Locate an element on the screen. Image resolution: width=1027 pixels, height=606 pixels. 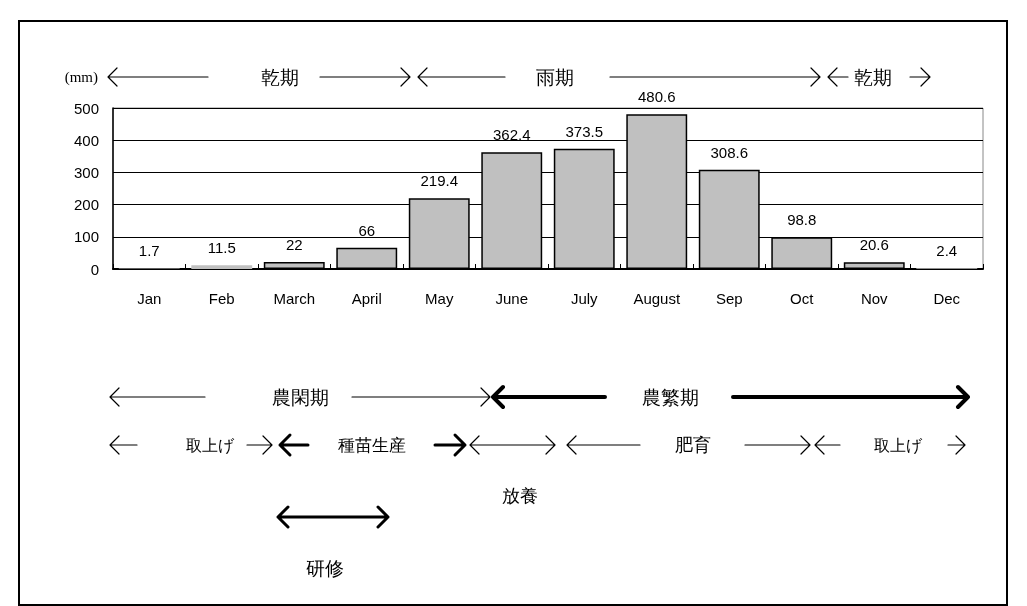
data-label: 2.4 is located at coordinates (947, 251).